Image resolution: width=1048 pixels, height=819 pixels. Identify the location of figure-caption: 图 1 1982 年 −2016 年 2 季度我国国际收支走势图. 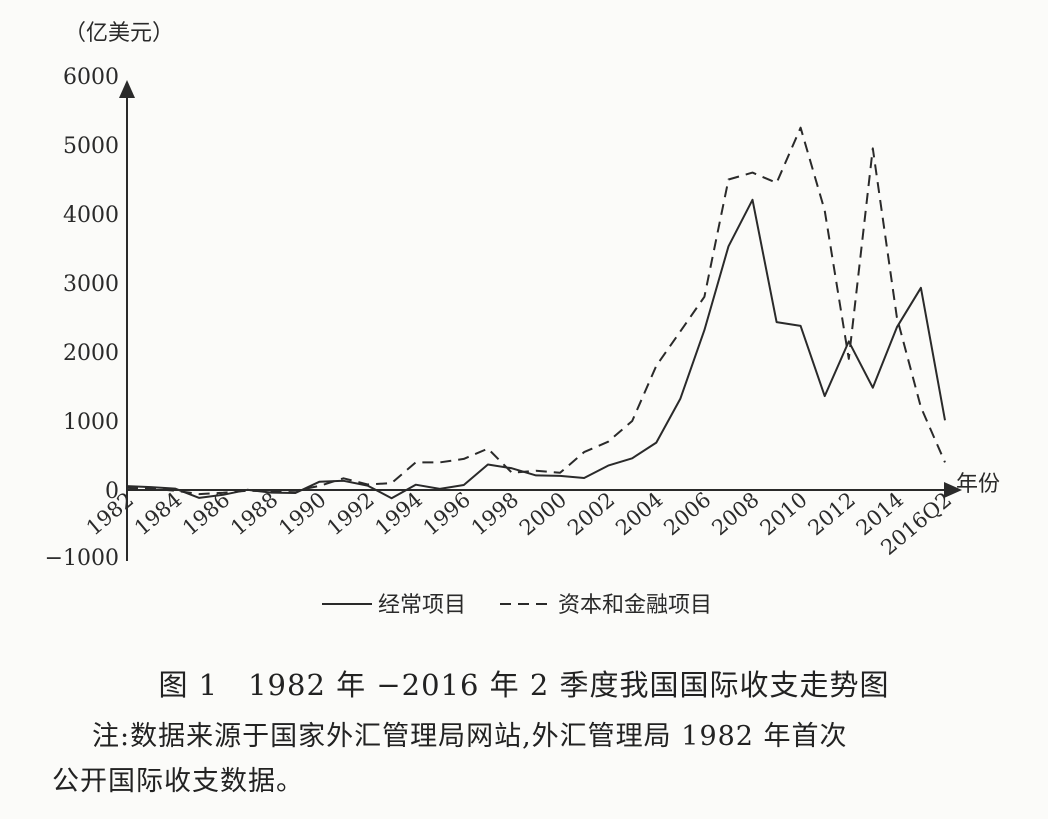
(524, 685).